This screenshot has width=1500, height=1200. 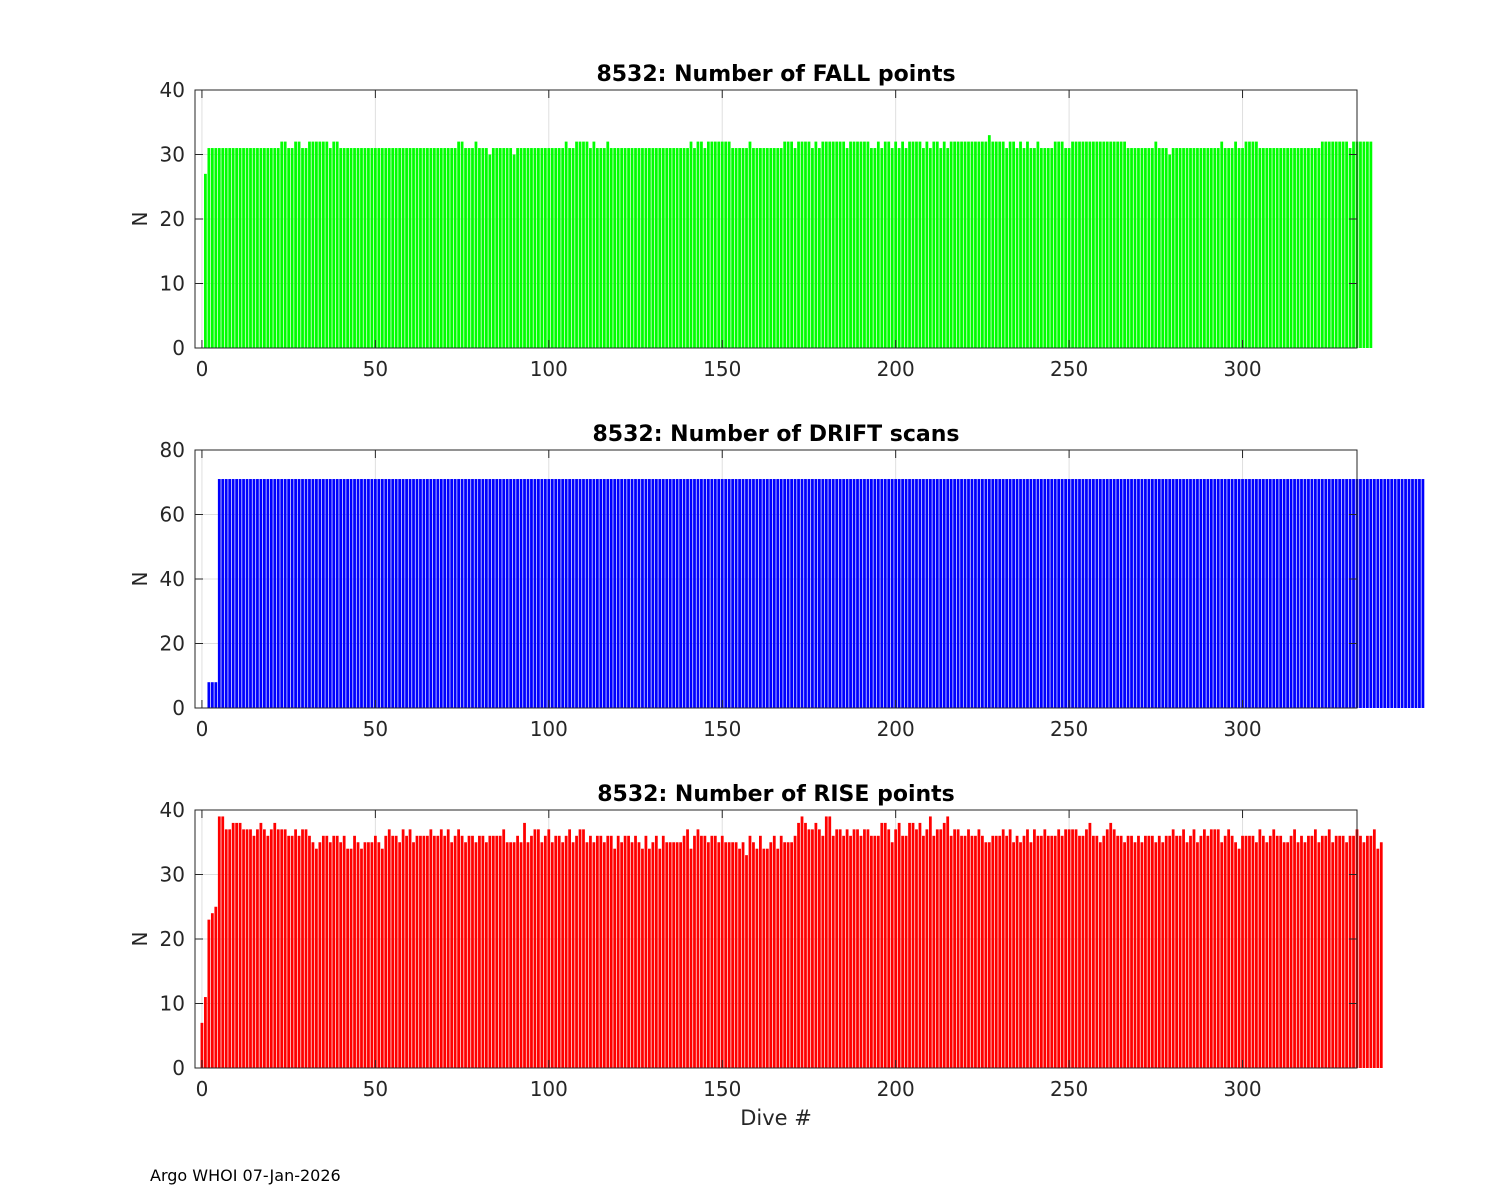 What do you see at coordinates (549, 369) in the screenshot?
I see `x-tick-label: 100` at bounding box center [549, 369].